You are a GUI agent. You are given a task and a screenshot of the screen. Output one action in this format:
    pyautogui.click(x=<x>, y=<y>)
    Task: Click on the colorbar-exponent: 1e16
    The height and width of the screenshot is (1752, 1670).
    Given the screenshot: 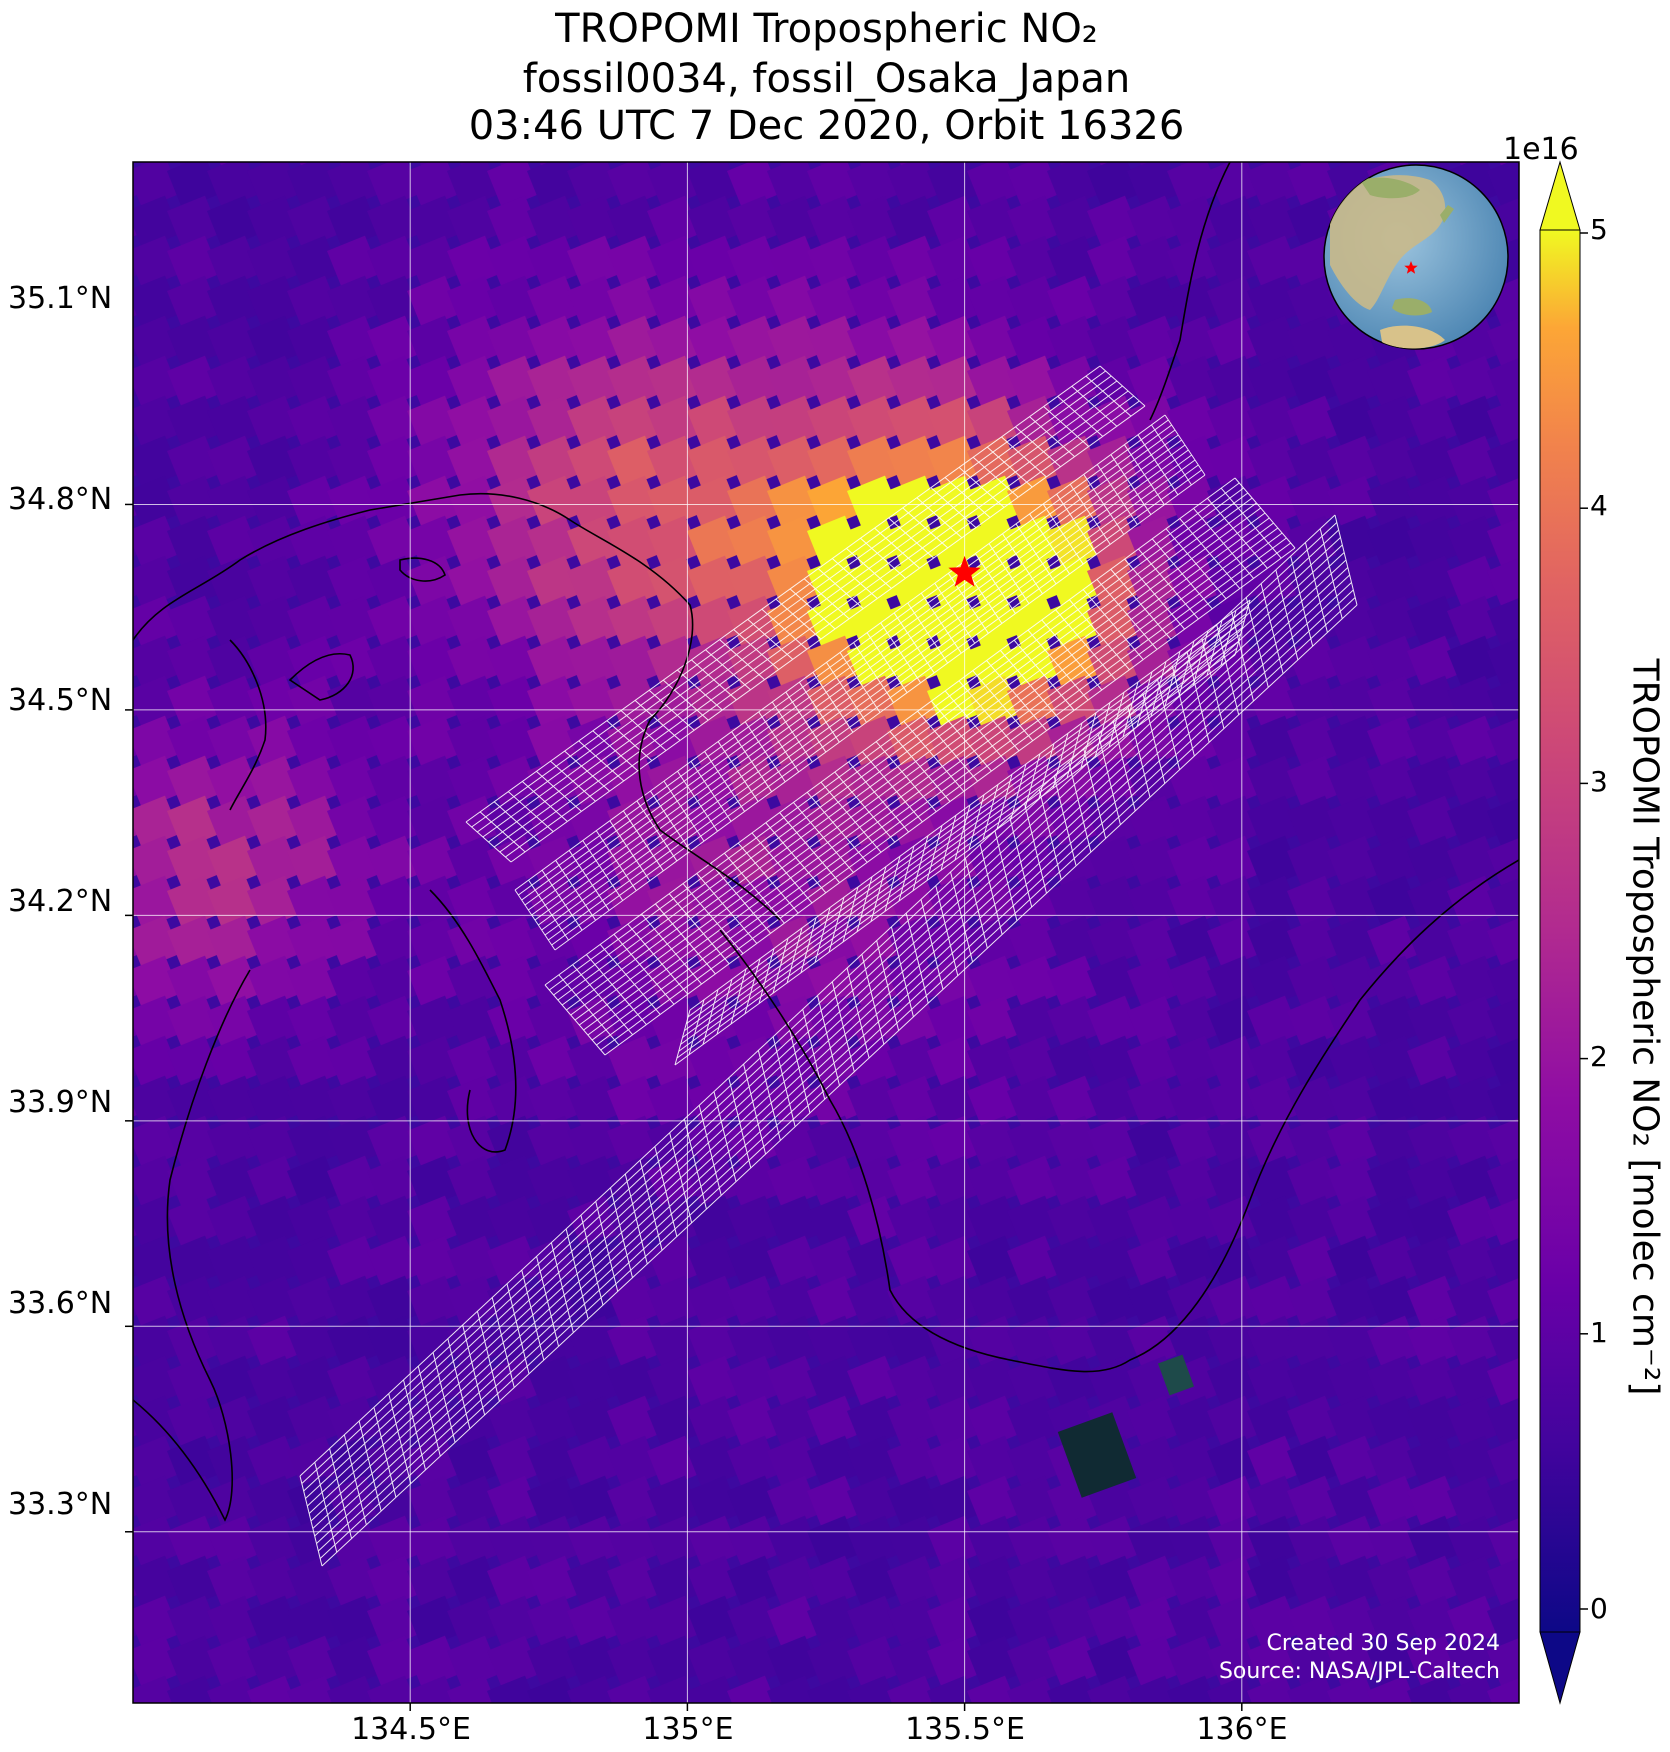 What is the action you would take?
    pyautogui.click(x=1541, y=149)
    